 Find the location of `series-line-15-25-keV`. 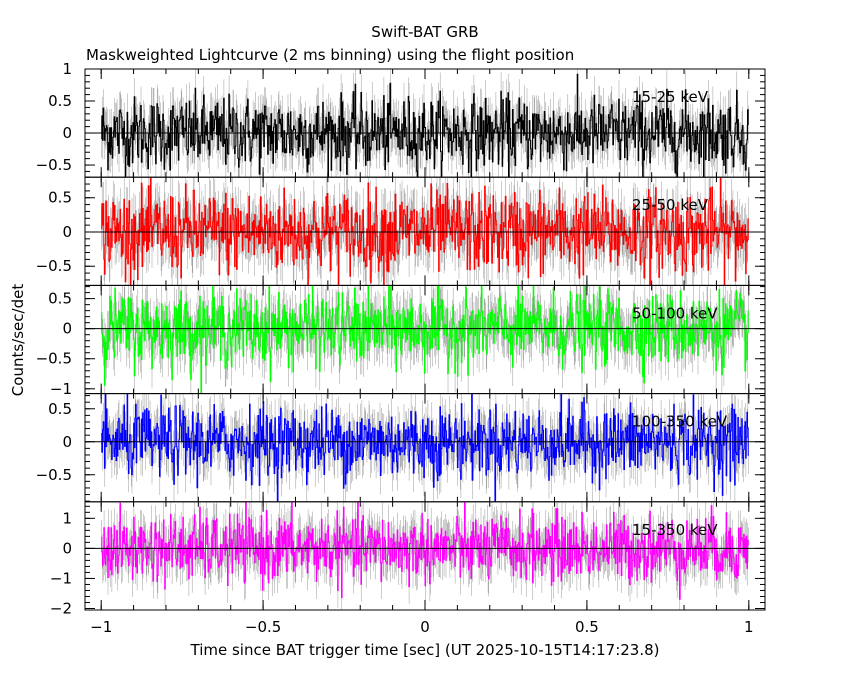

series-line-15-25-keV is located at coordinates (425, 125).